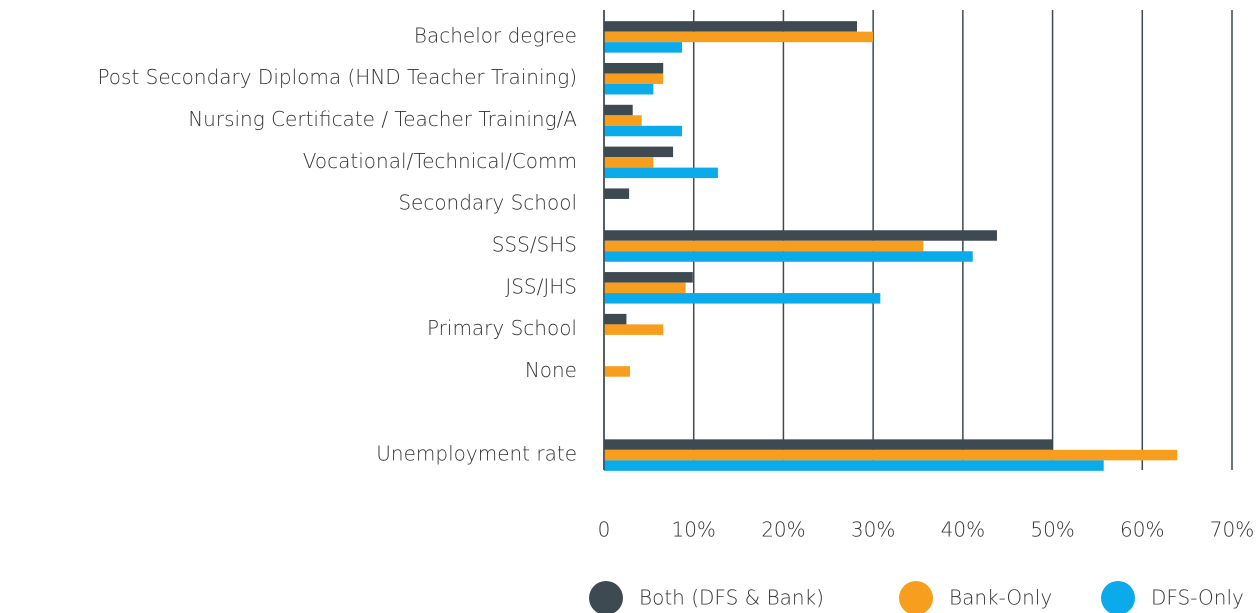  I want to click on x-tick-label: 60%, so click(1142, 530).